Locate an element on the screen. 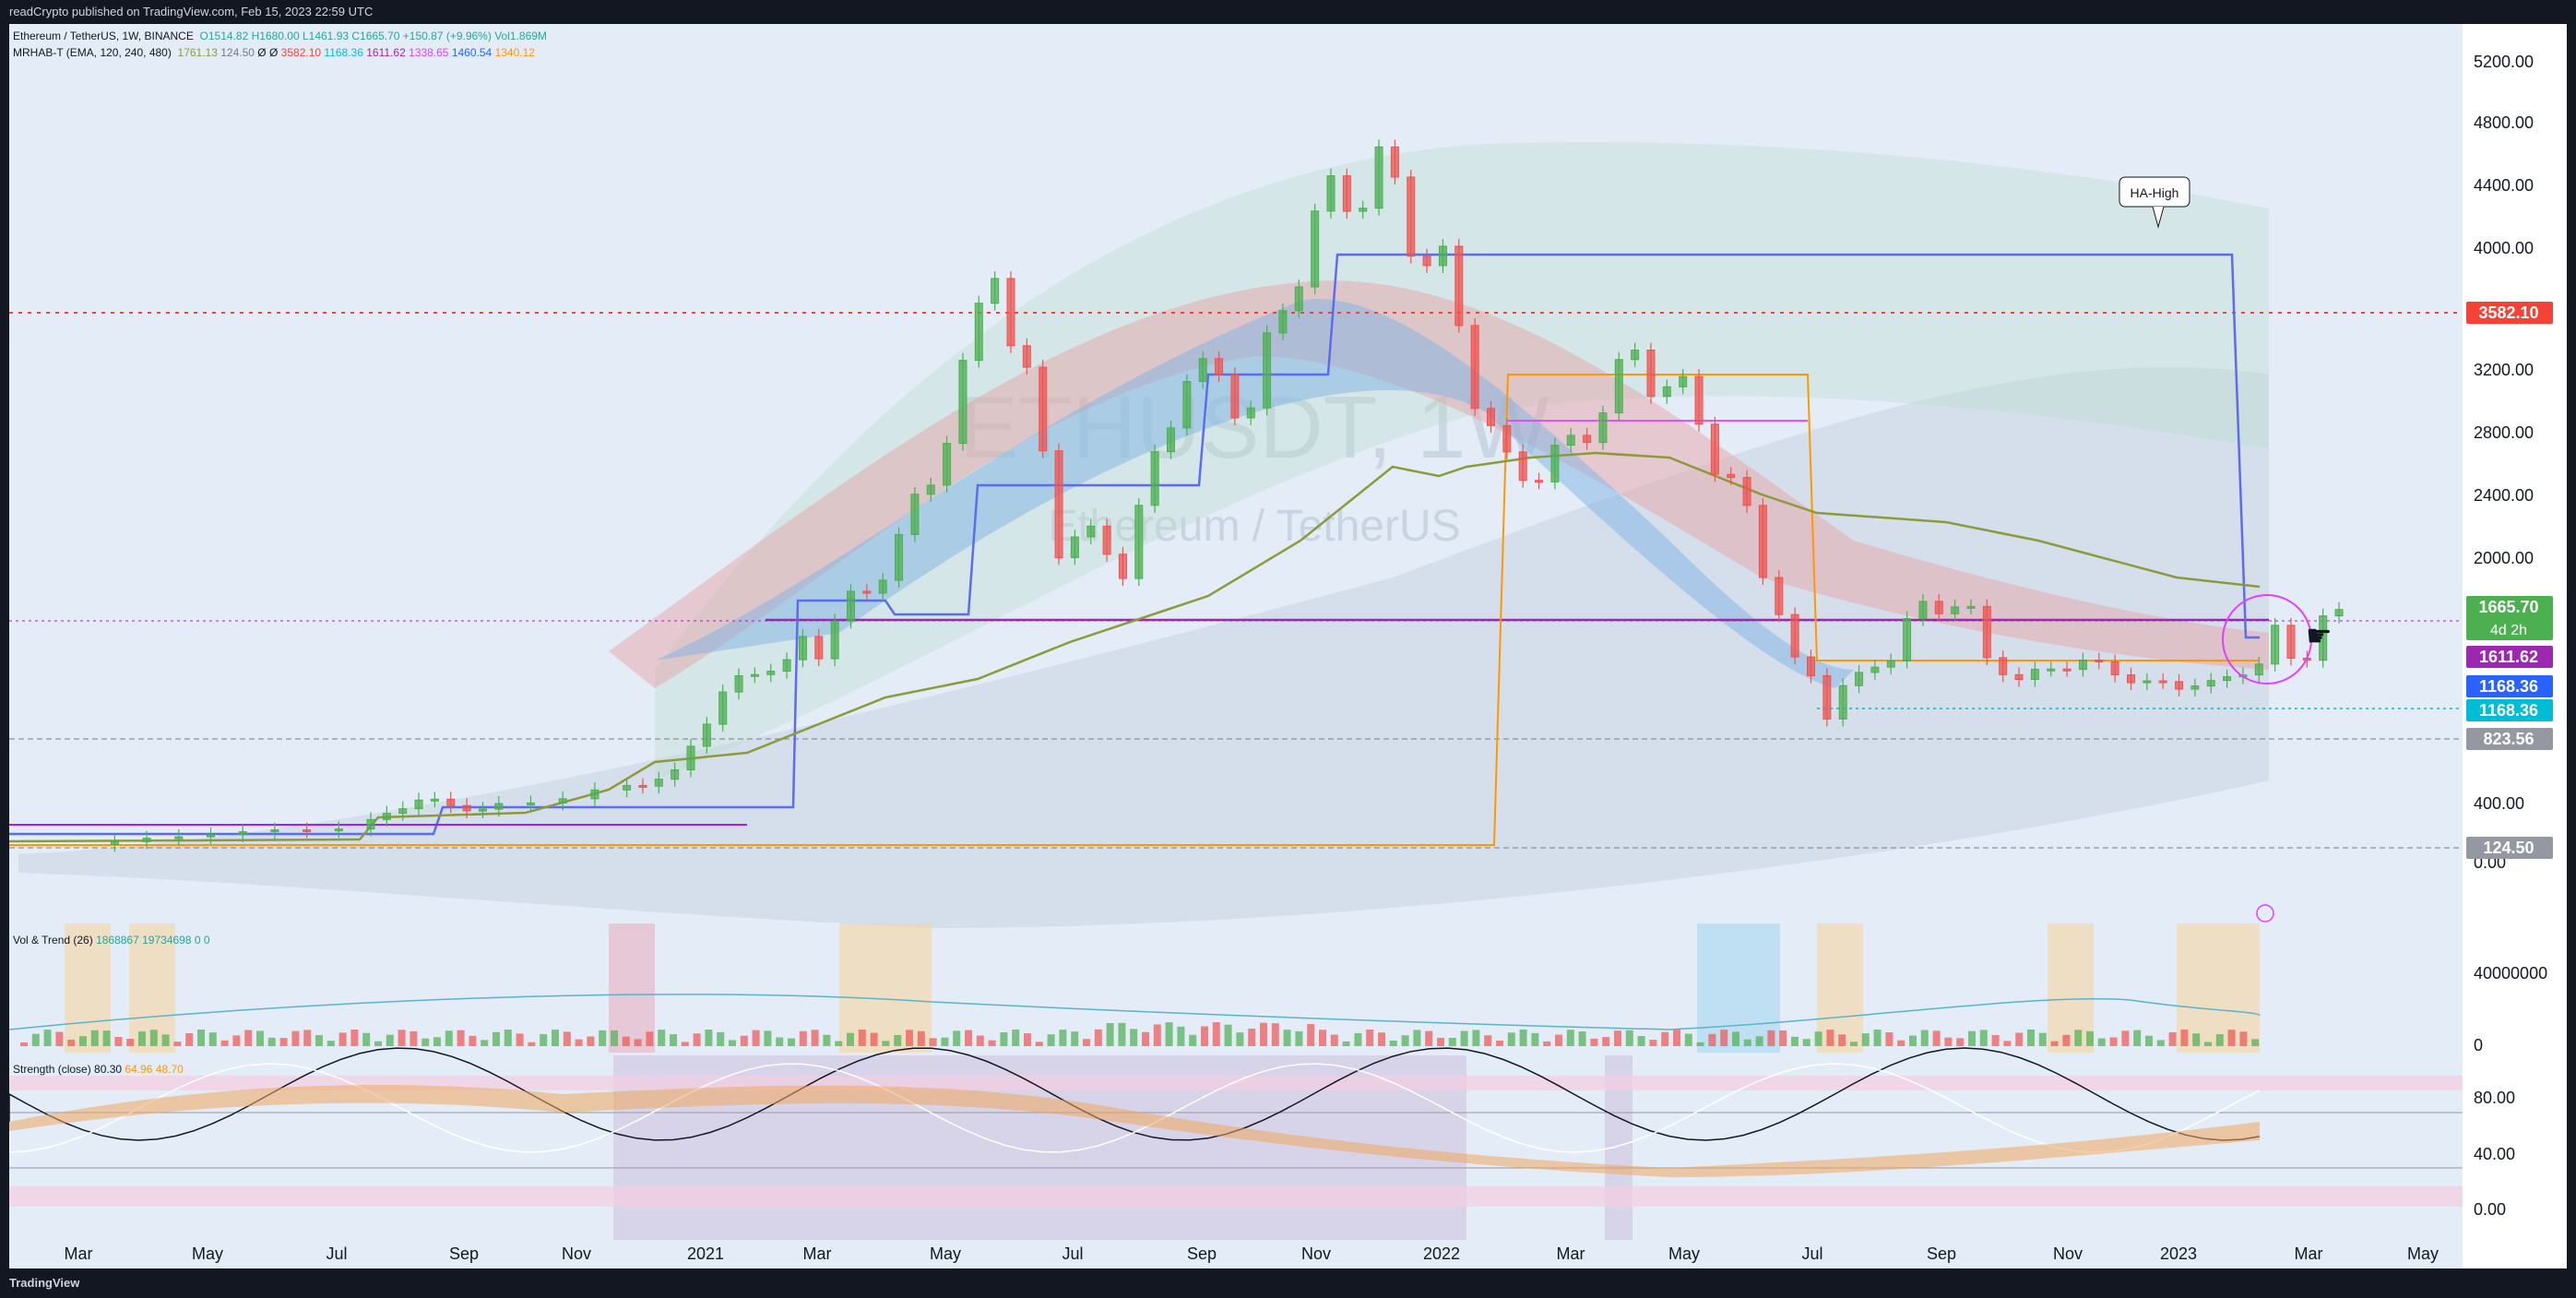  ha-high-callout: HA-High is located at coordinates (2154, 202).